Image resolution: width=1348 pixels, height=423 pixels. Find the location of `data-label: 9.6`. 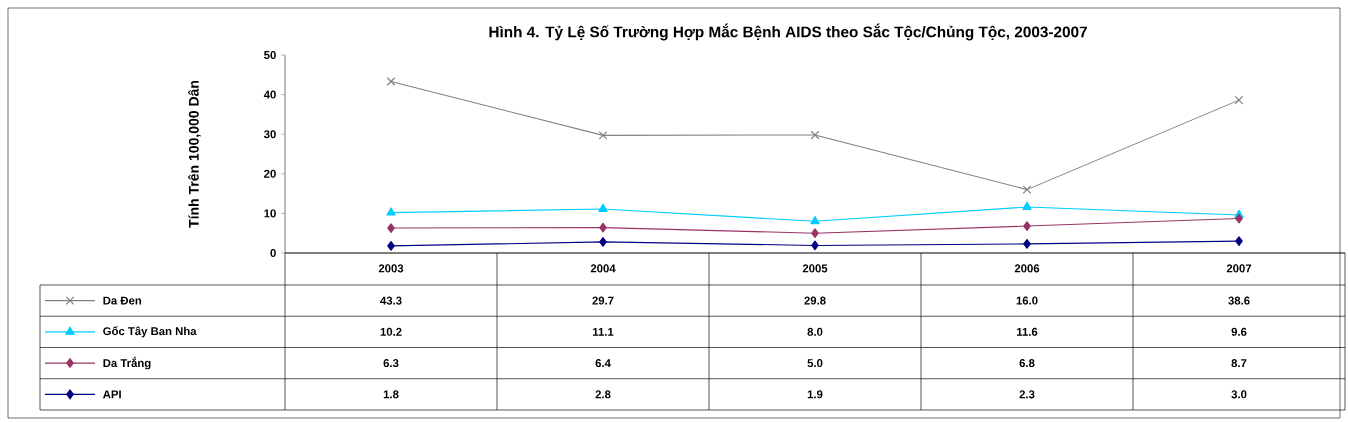

data-label: 9.6 is located at coordinates (1239, 331).